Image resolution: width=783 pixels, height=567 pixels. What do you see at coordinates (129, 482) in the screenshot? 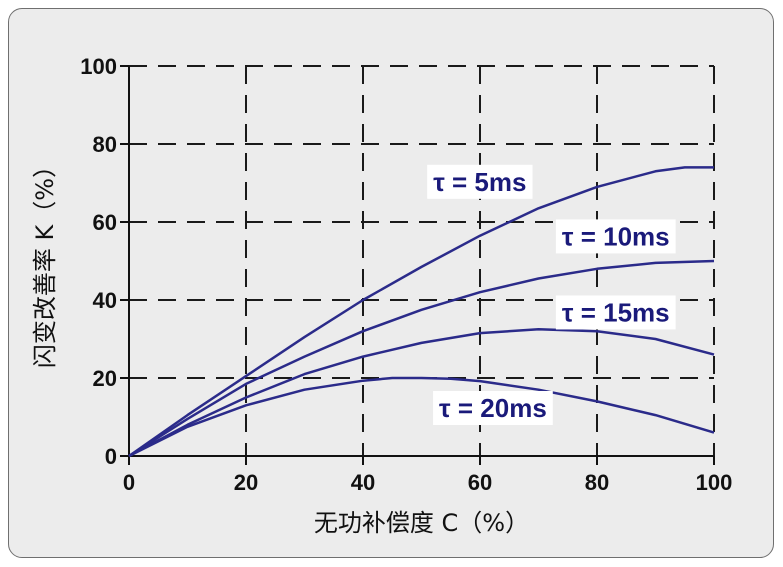
I see `x-tick-label: 0` at bounding box center [129, 482].